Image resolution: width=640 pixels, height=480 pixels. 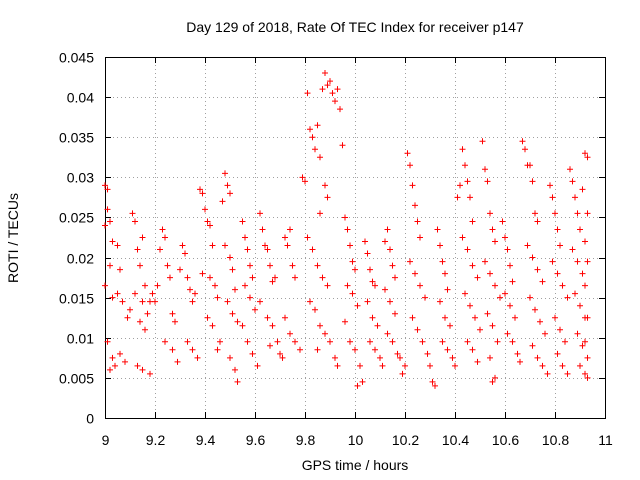 What do you see at coordinates (405, 440) in the screenshot?
I see `x-tick-label: 10.2` at bounding box center [405, 440].